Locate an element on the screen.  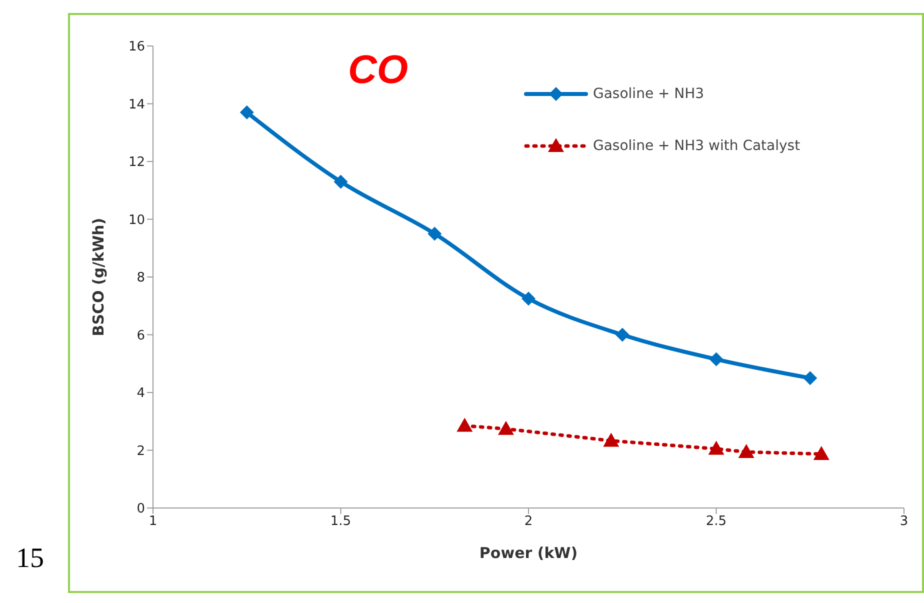
x-tick-label: 3 is located at coordinates (904, 522).